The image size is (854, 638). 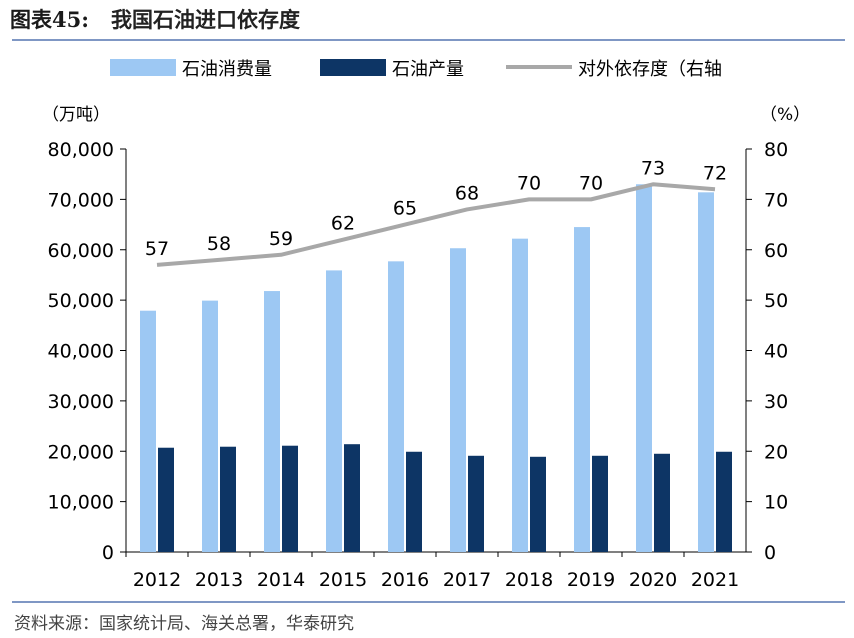 I want to click on x-tick-label: 2012, so click(x=157, y=580).